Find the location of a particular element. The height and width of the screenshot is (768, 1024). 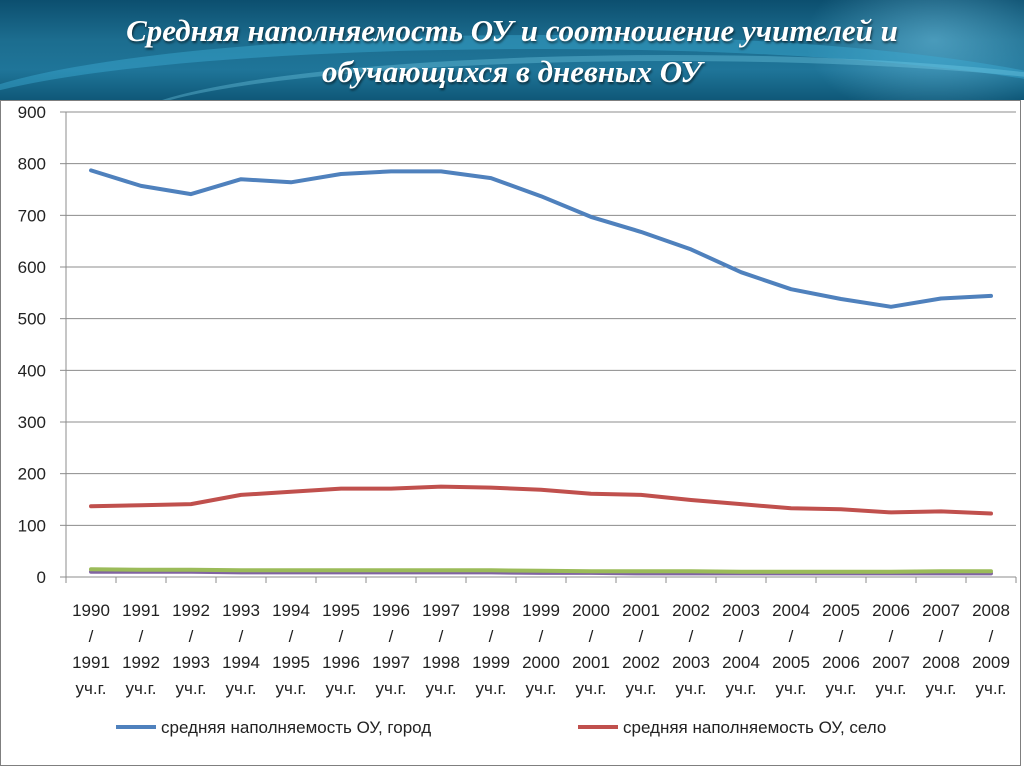

y-tick-label: 200 is located at coordinates (32, 474).